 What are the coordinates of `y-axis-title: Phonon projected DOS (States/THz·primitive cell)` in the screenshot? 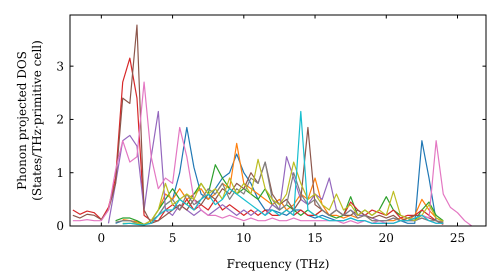 It's located at (29, 120).